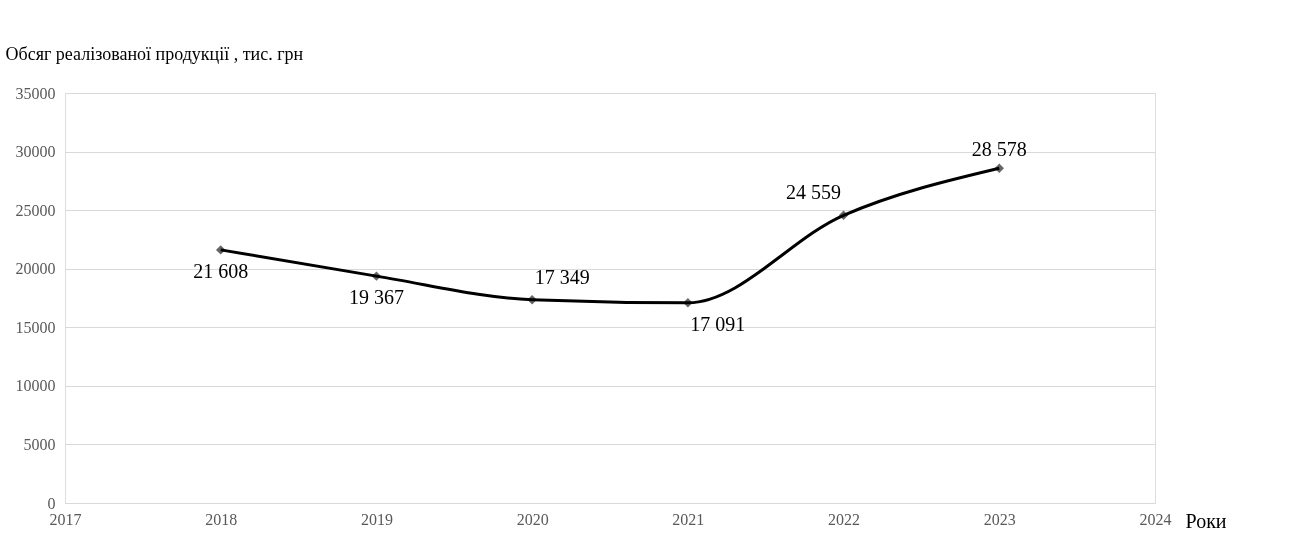 The height and width of the screenshot is (537, 1299). What do you see at coordinates (35, 210) in the screenshot?
I see `y-tick-label: 25000` at bounding box center [35, 210].